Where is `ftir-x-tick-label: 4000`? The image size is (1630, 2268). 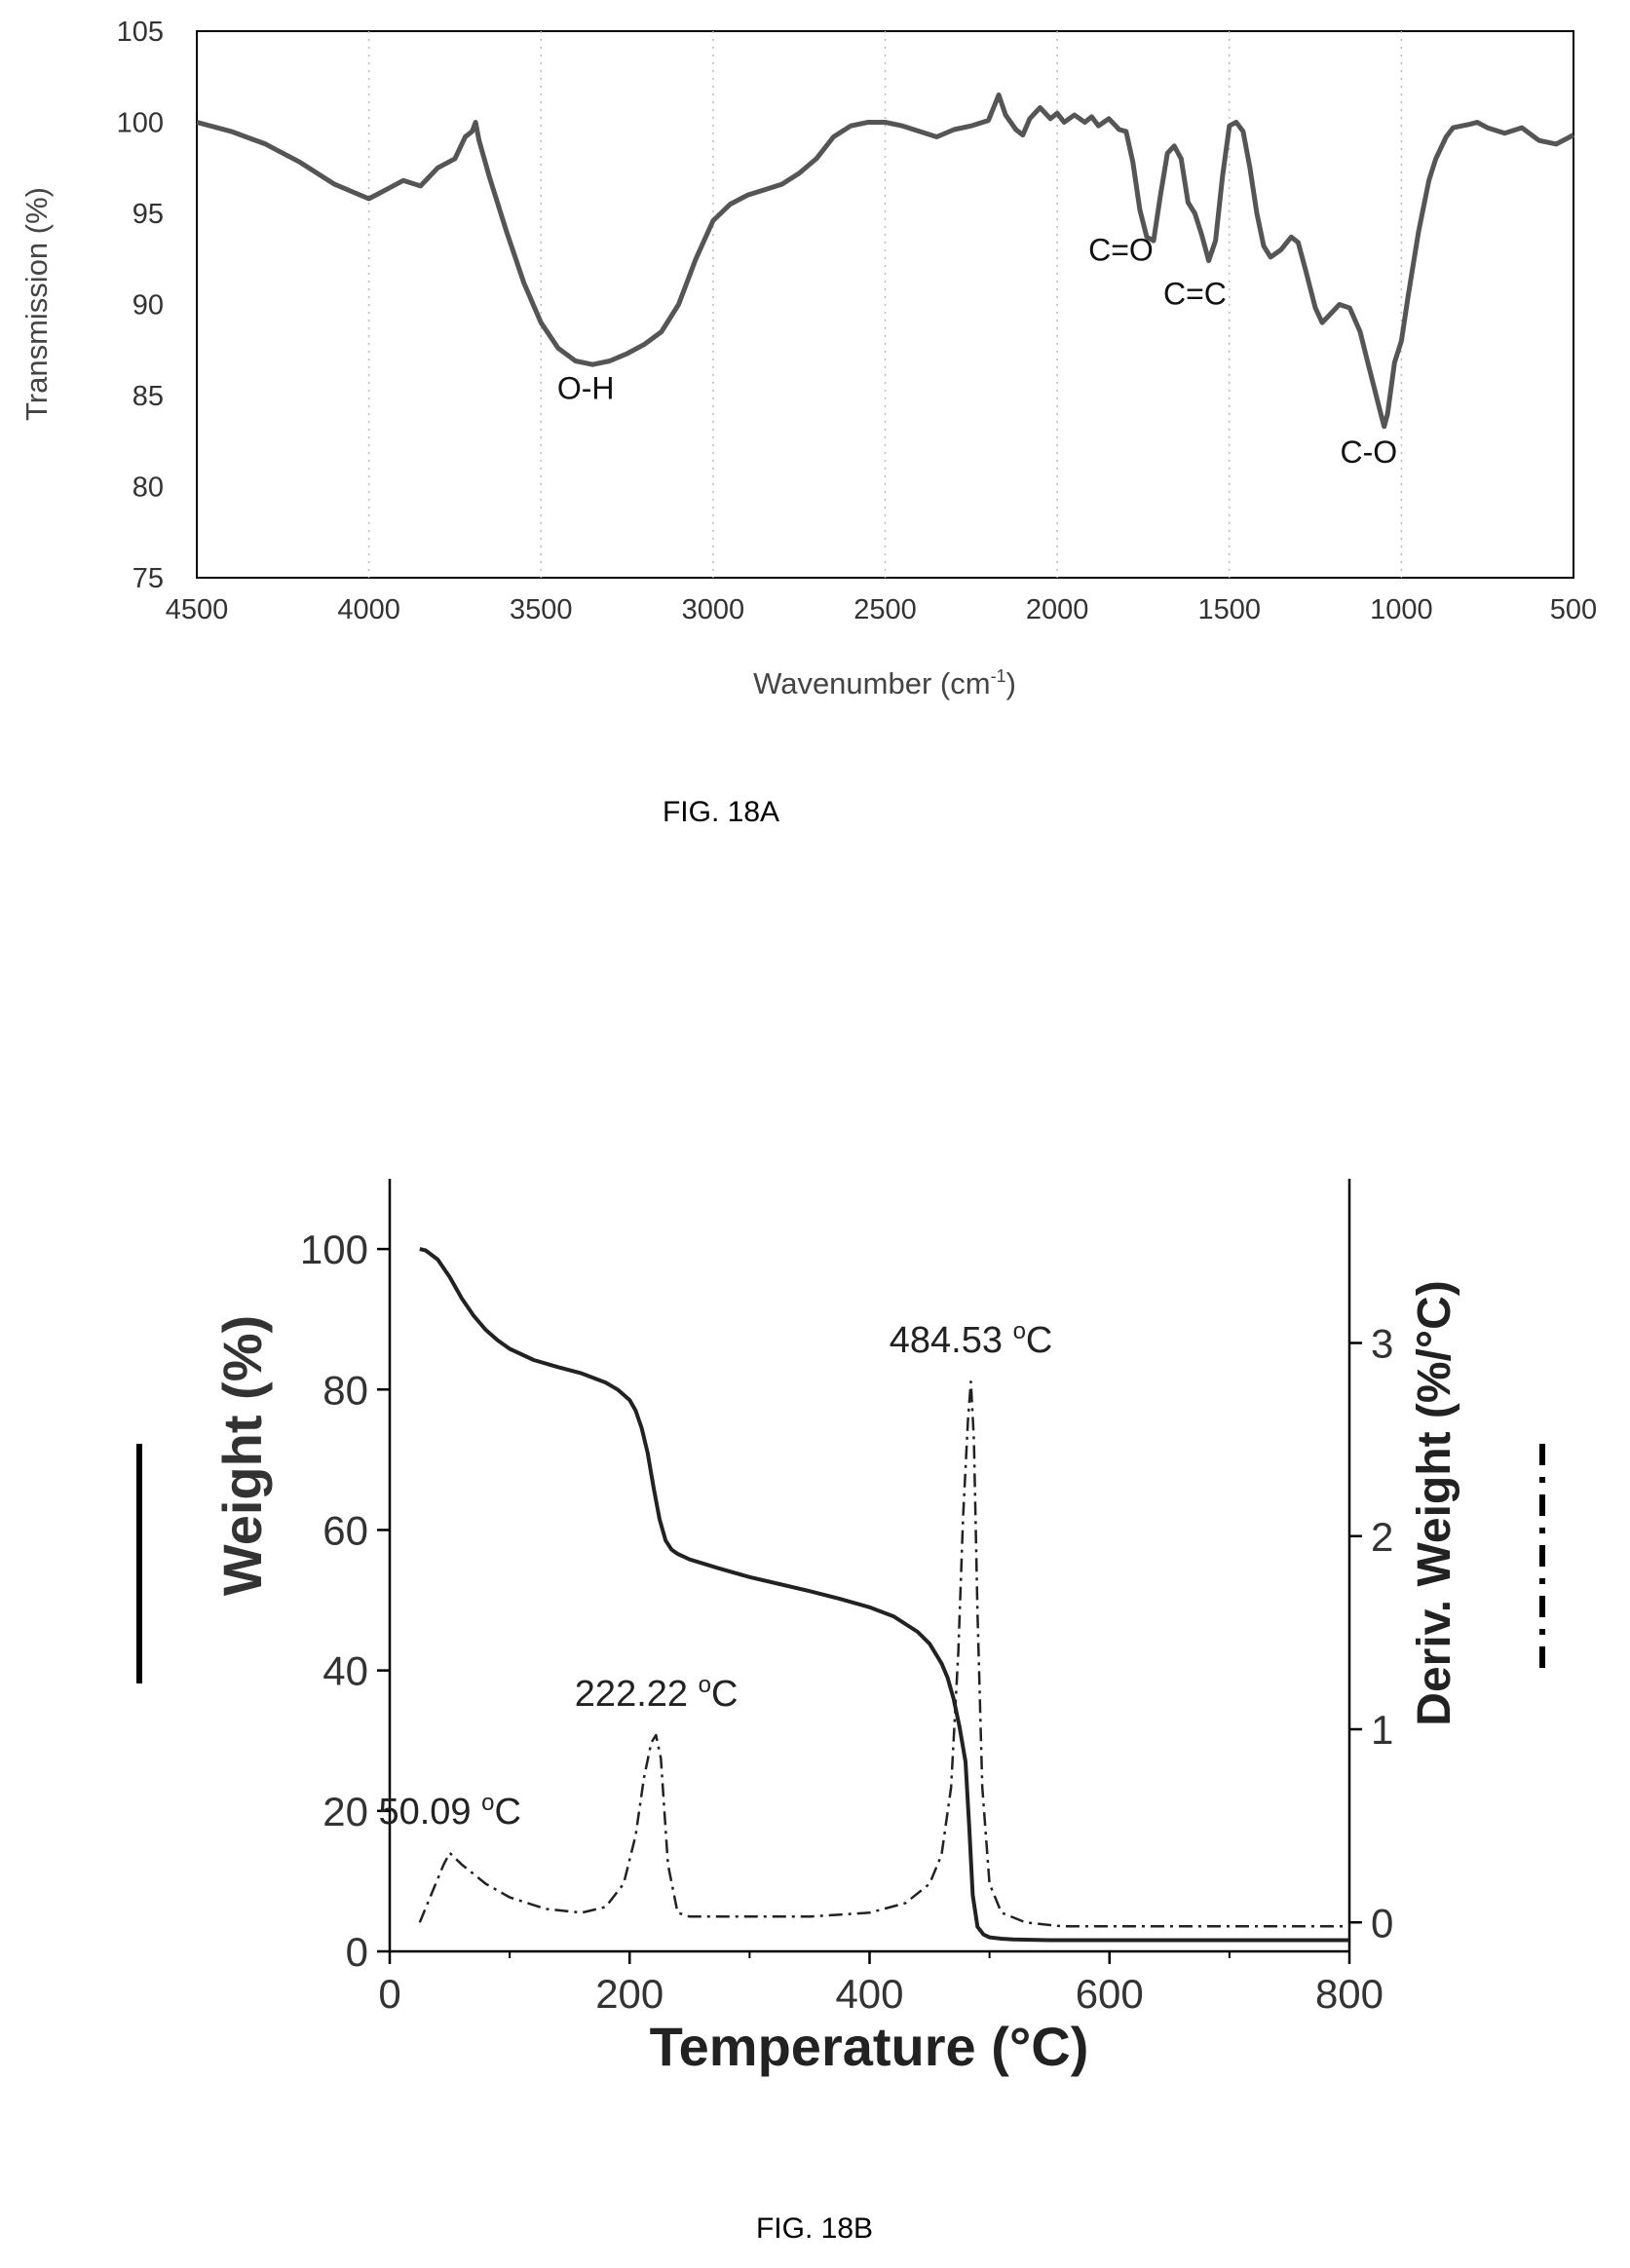
ftir-x-tick-label: 4000 is located at coordinates (369, 609).